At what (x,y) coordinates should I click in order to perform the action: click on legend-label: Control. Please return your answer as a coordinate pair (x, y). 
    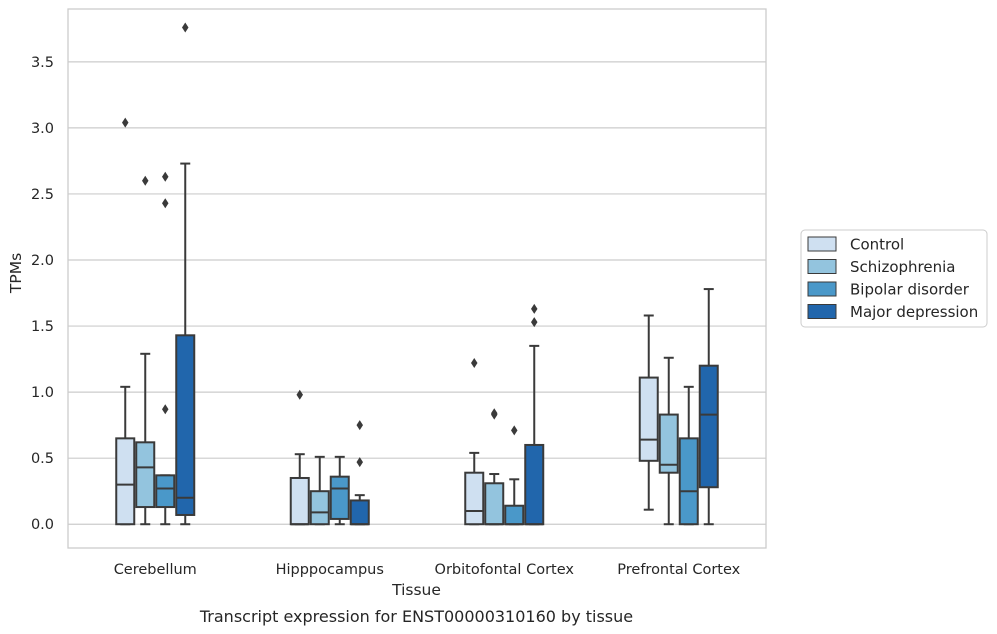
    Looking at the image, I should click on (877, 245).